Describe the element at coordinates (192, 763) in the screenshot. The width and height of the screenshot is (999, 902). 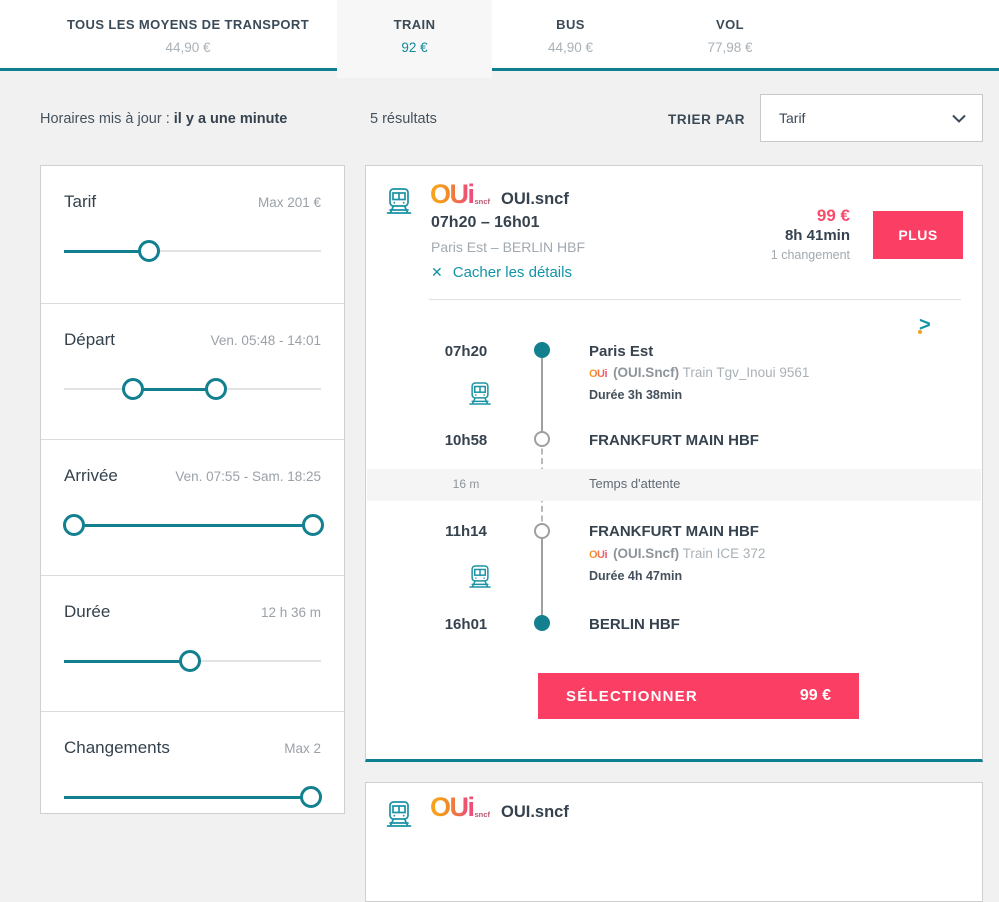
I see `filter-changements: Changements Max 2` at that location.